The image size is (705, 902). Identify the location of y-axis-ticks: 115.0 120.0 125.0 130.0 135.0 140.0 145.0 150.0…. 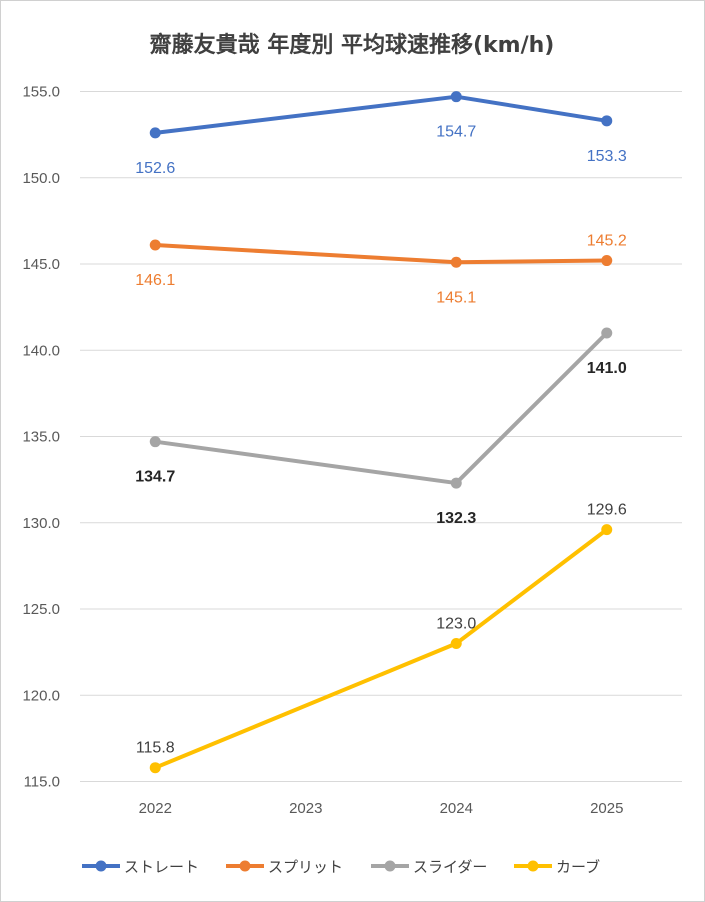
(41, 437).